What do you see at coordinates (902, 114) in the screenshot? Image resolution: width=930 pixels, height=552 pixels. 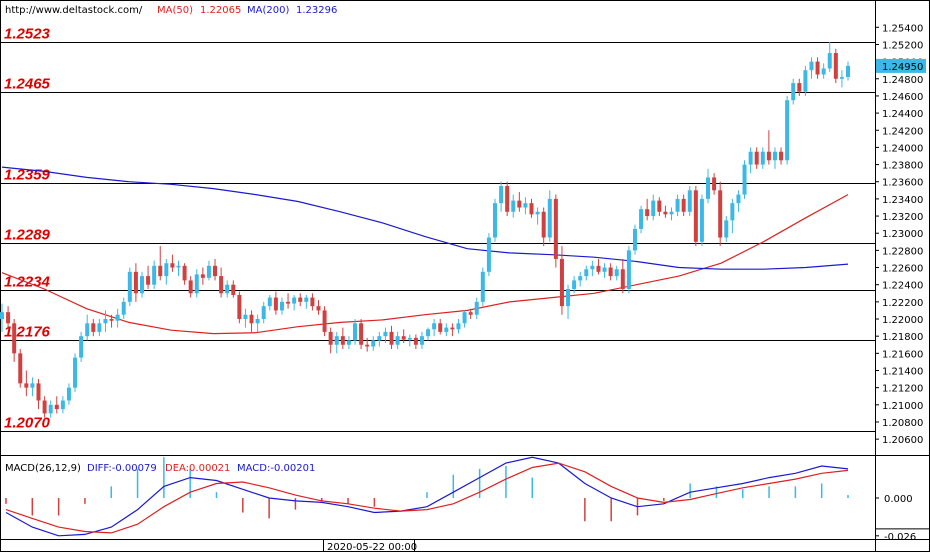 I see `price-tick-label: 1.24400` at bounding box center [902, 114].